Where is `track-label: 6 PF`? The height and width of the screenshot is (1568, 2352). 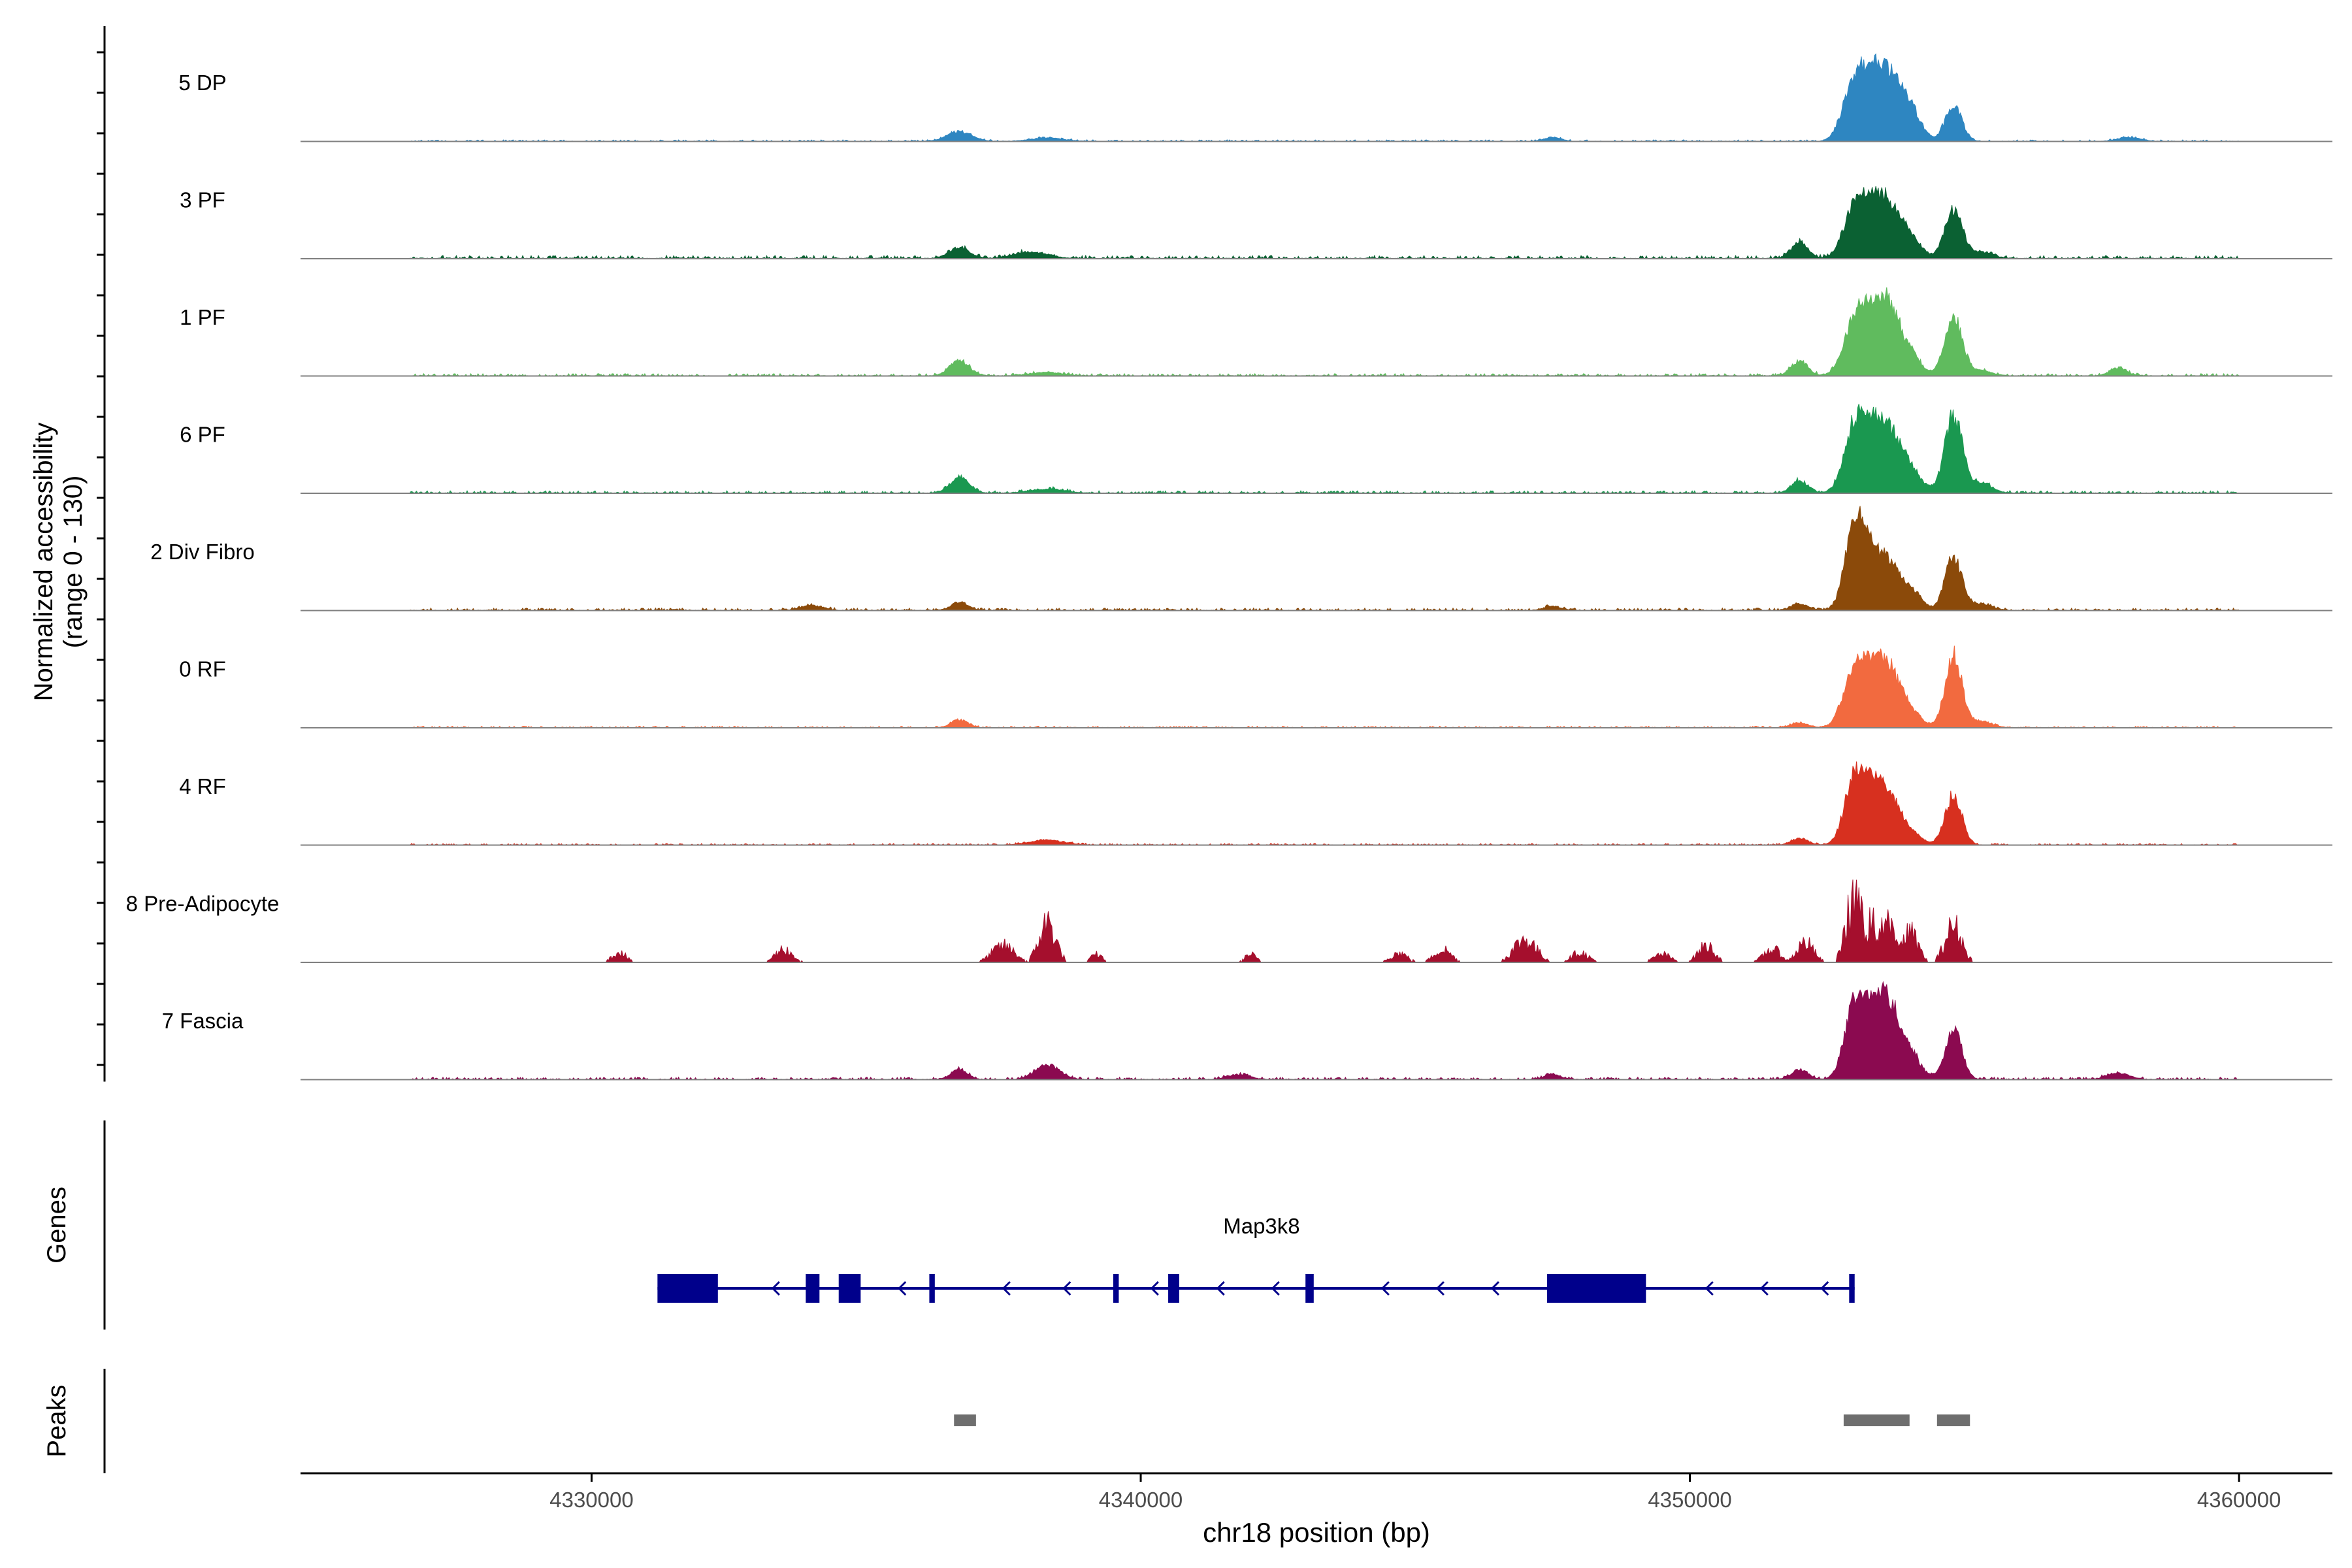 track-label: 6 PF is located at coordinates (202, 435).